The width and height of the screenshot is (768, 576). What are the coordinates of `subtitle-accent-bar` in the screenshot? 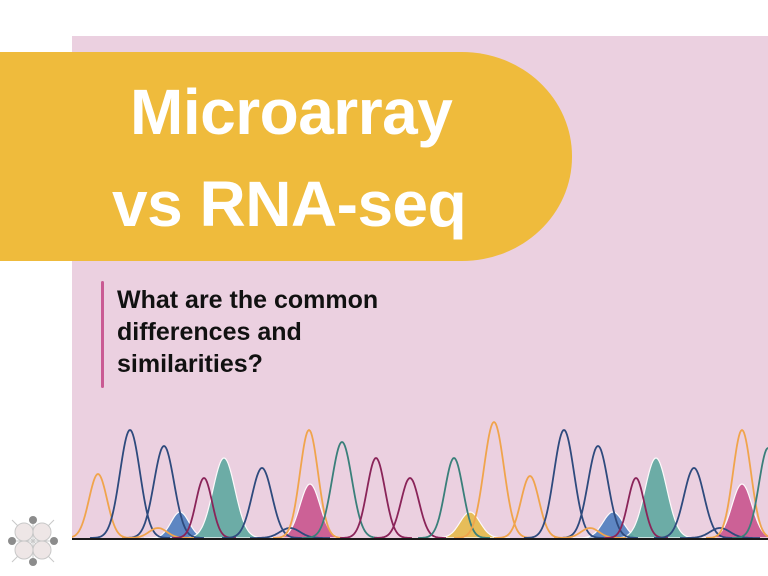 It's located at (102, 334).